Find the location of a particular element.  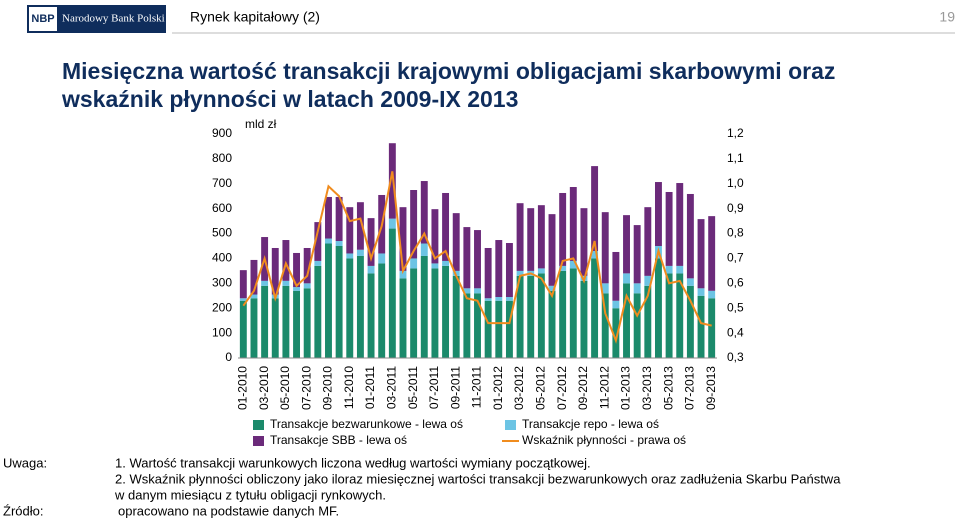

x-tick-label: 05-2010 is located at coordinates (285, 388).